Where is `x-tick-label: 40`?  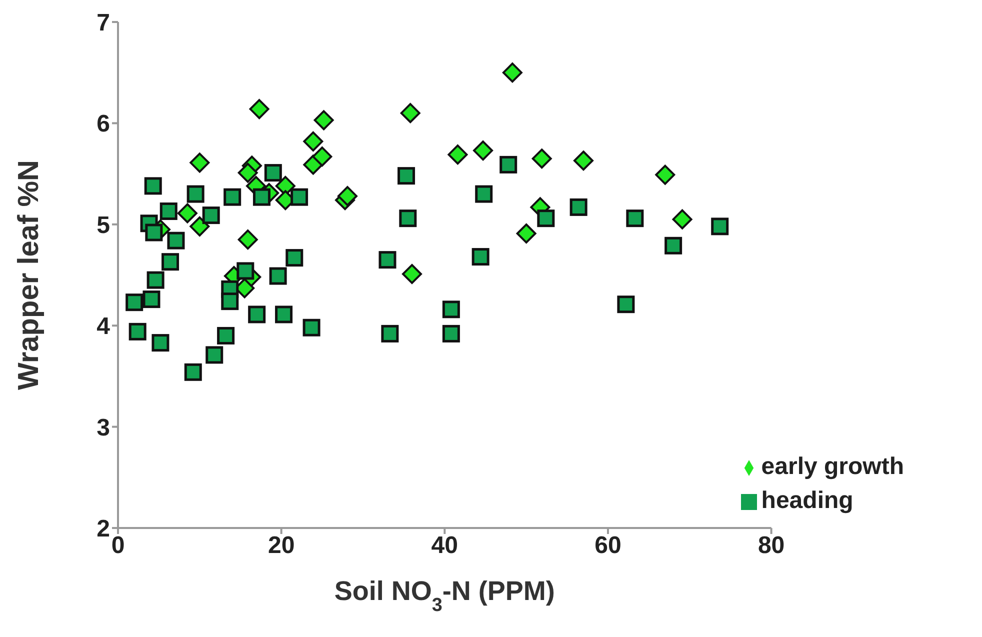 x-tick-label: 40 is located at coordinates (444, 546).